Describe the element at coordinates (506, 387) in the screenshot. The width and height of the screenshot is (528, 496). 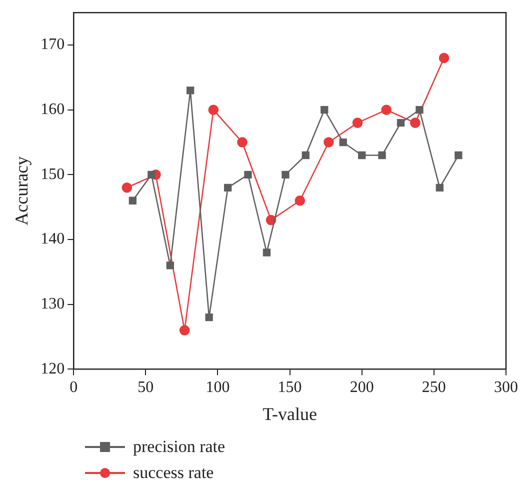
I see `x-tick-label: 300` at that location.